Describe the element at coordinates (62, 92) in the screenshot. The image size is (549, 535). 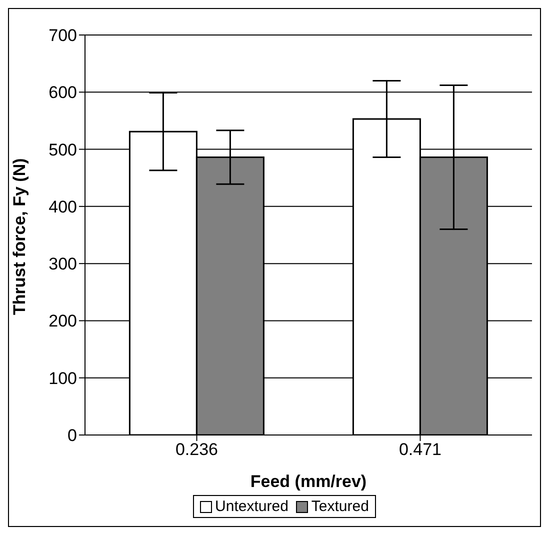
I see `y-tick-label: 600` at that location.